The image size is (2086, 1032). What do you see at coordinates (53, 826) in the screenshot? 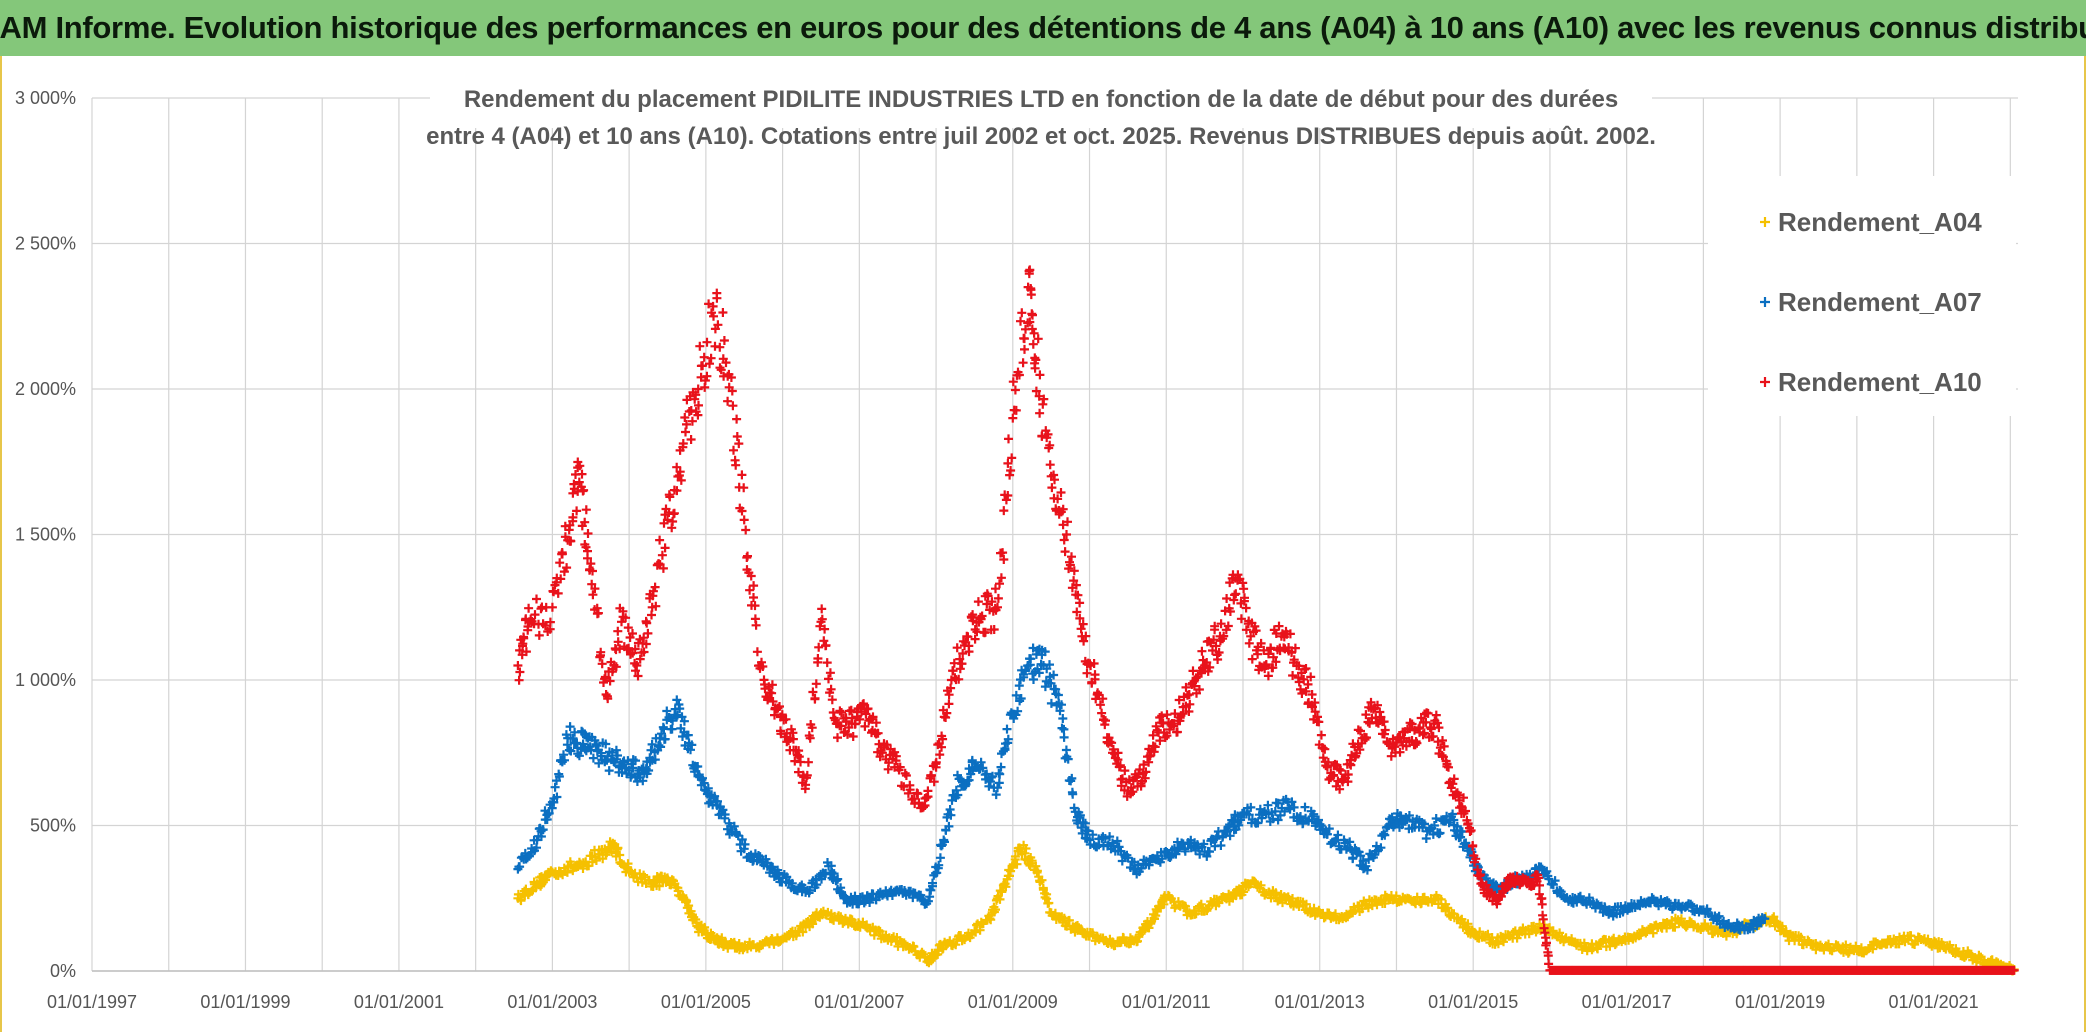
I see `y-tick-label: 500%` at bounding box center [53, 826].